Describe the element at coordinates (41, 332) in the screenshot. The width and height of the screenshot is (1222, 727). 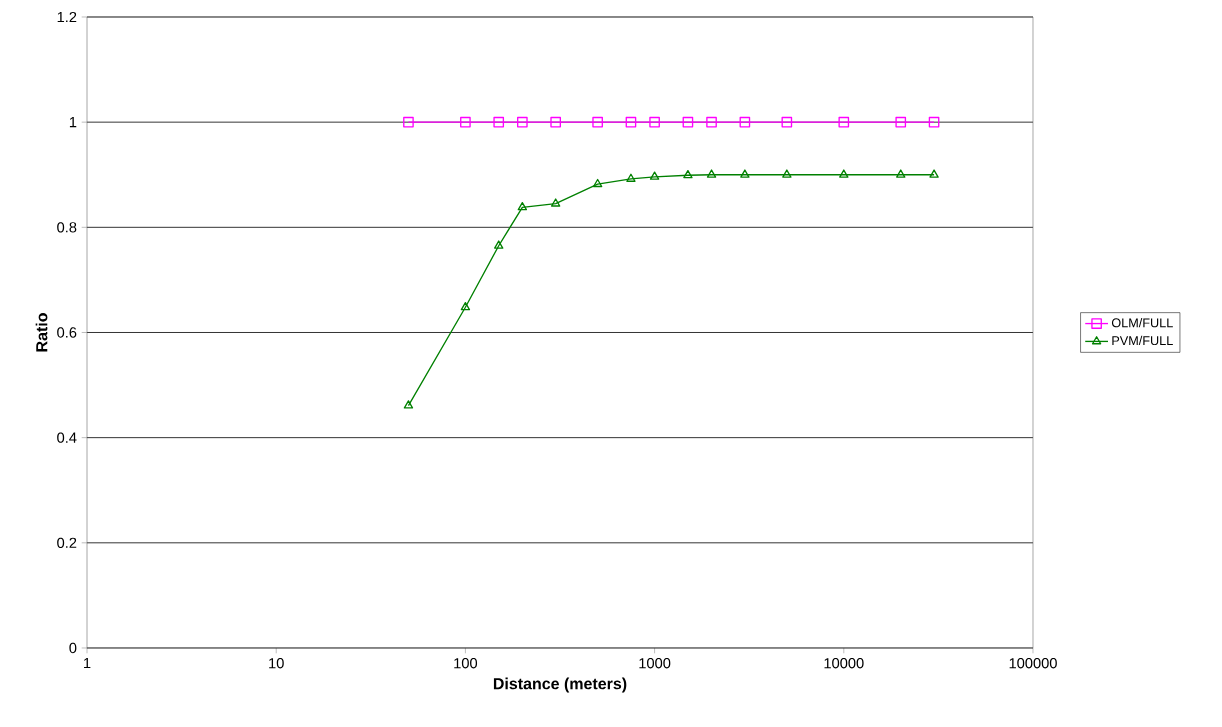
I see `y-axis-title: Ratio` at that location.